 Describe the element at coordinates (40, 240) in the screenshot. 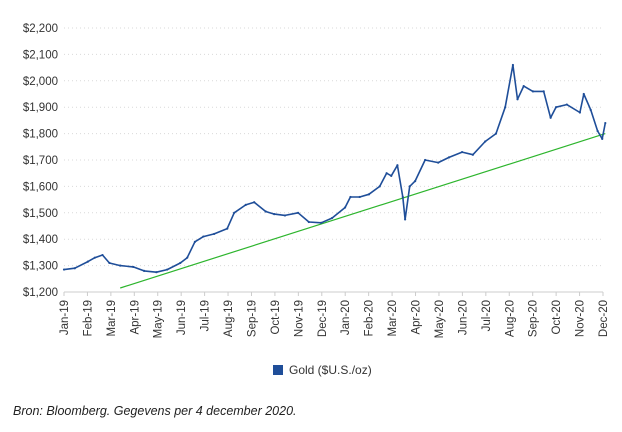

I see `y-tick-label: $1,400` at that location.